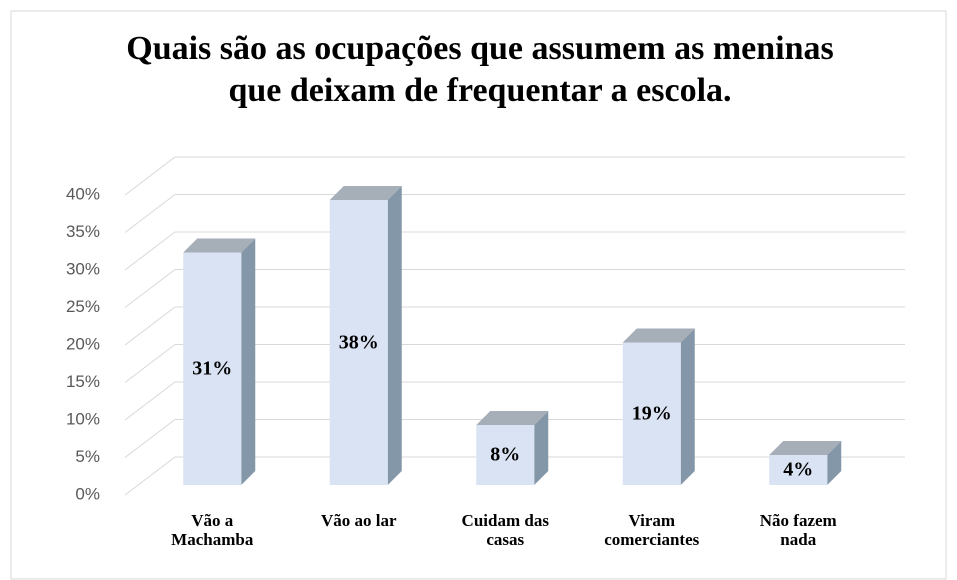 The width and height of the screenshot is (957, 580). What do you see at coordinates (87, 456) in the screenshot?
I see `y-tick-label: 5%` at bounding box center [87, 456].